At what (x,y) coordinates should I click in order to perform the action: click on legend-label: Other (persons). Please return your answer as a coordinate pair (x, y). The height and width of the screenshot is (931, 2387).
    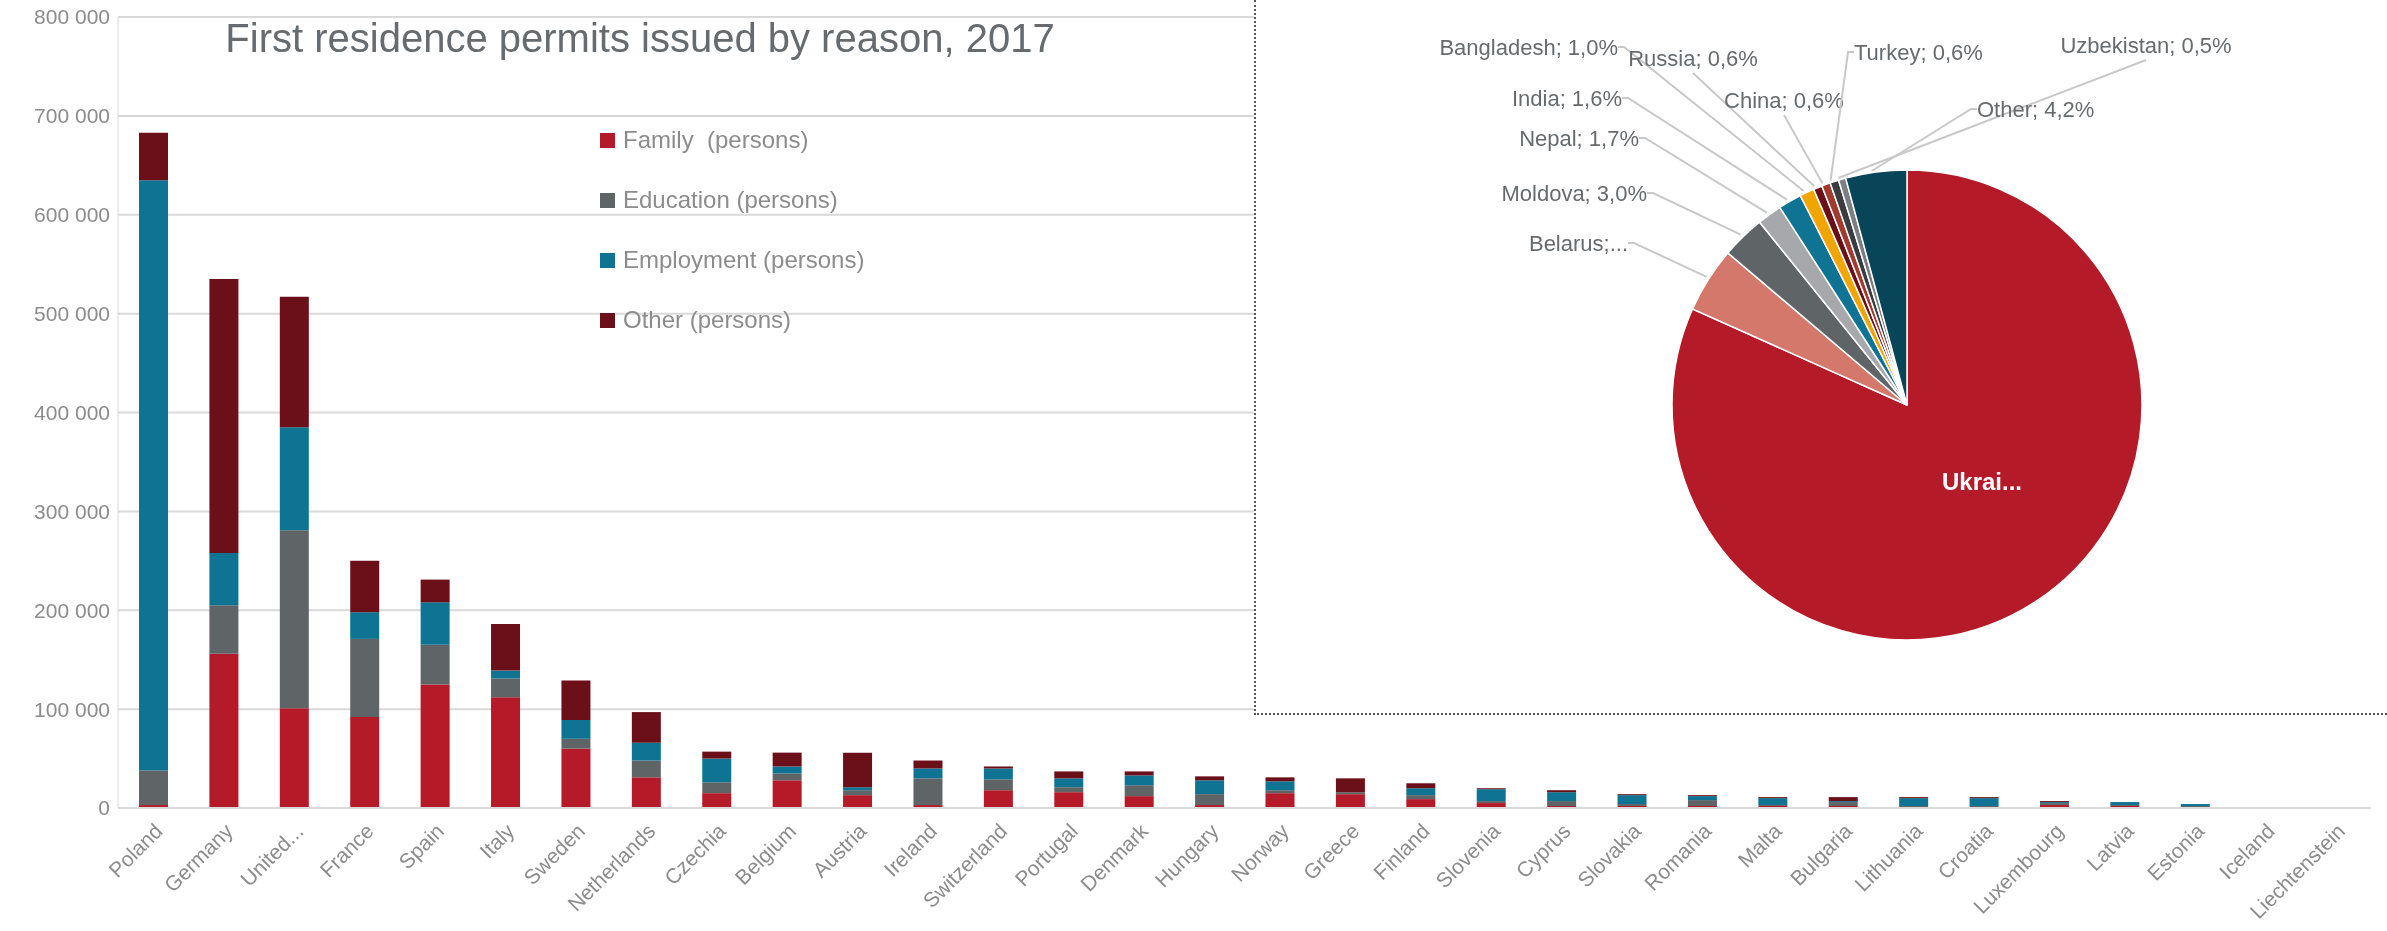
    Looking at the image, I should click on (707, 320).